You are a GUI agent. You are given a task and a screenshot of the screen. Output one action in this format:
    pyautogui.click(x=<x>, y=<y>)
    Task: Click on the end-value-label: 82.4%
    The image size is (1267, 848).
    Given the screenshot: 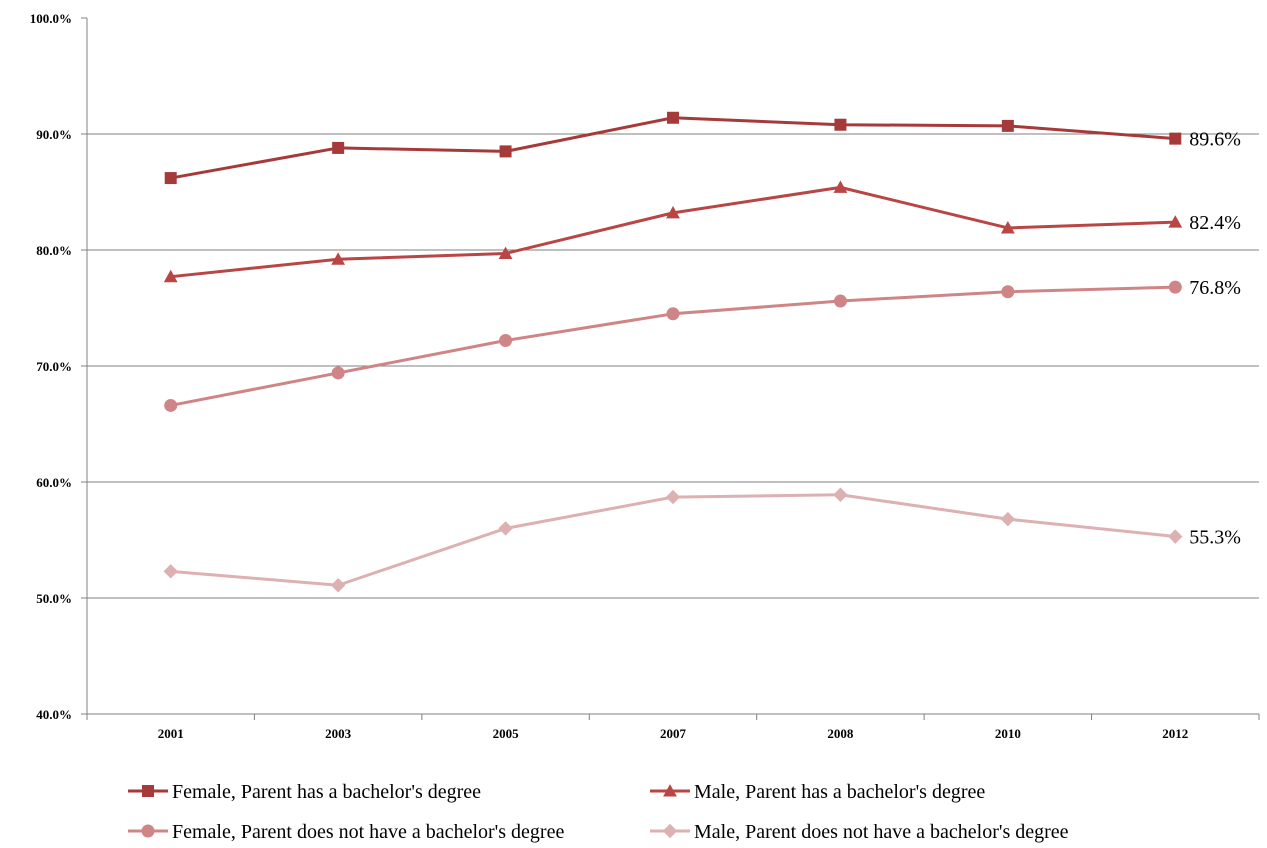 What is the action you would take?
    pyautogui.click(x=1215, y=223)
    